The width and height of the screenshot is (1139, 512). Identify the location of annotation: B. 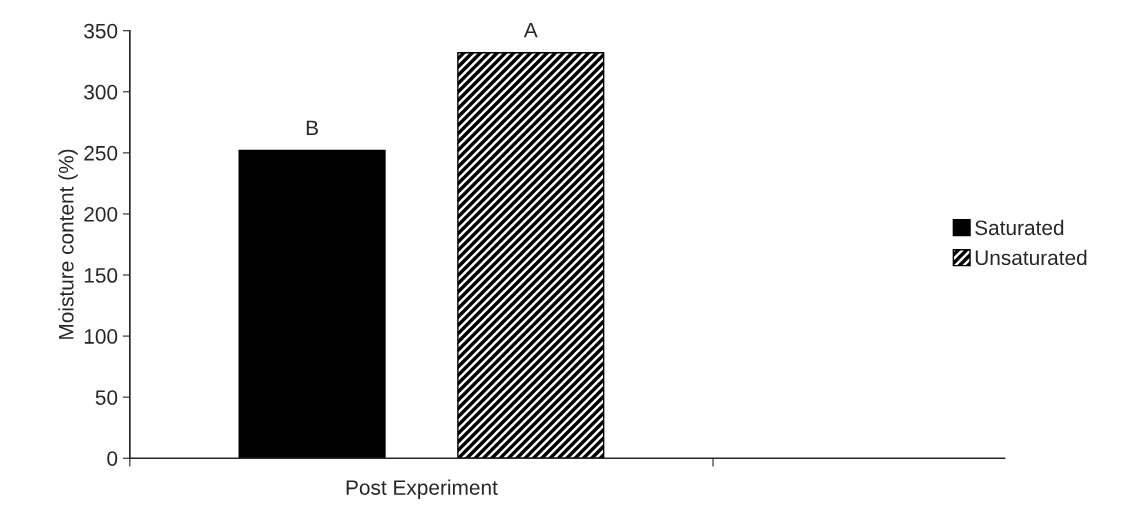
(312, 127).